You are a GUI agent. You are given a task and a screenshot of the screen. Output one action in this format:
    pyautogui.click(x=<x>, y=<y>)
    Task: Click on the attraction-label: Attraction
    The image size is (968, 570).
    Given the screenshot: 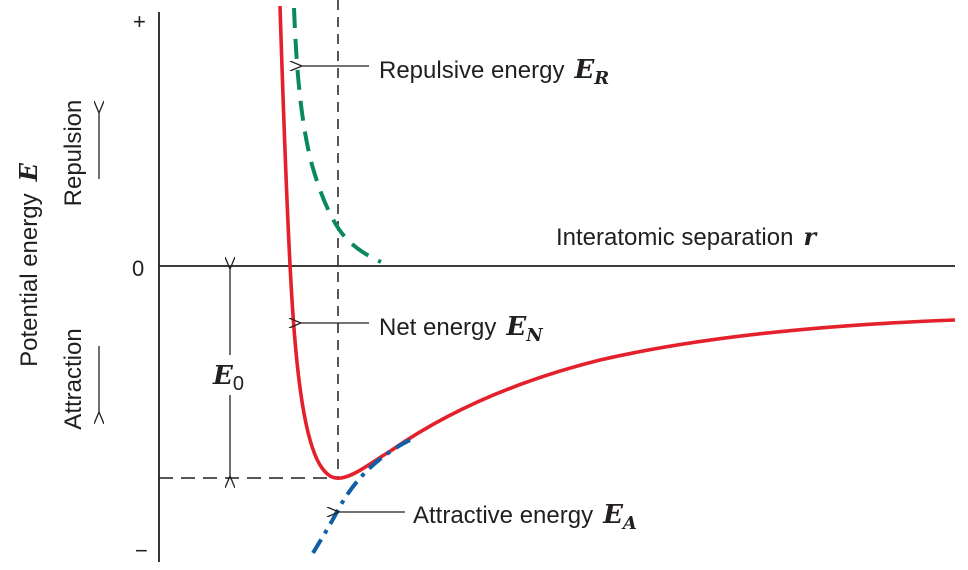 What is the action you would take?
    pyautogui.click(x=73, y=378)
    